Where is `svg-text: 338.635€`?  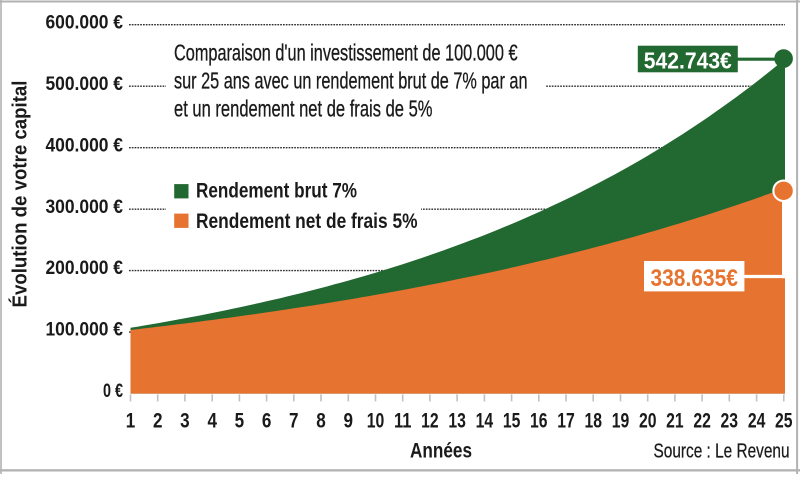
svg-text: 338.635€ is located at coordinates (694, 278).